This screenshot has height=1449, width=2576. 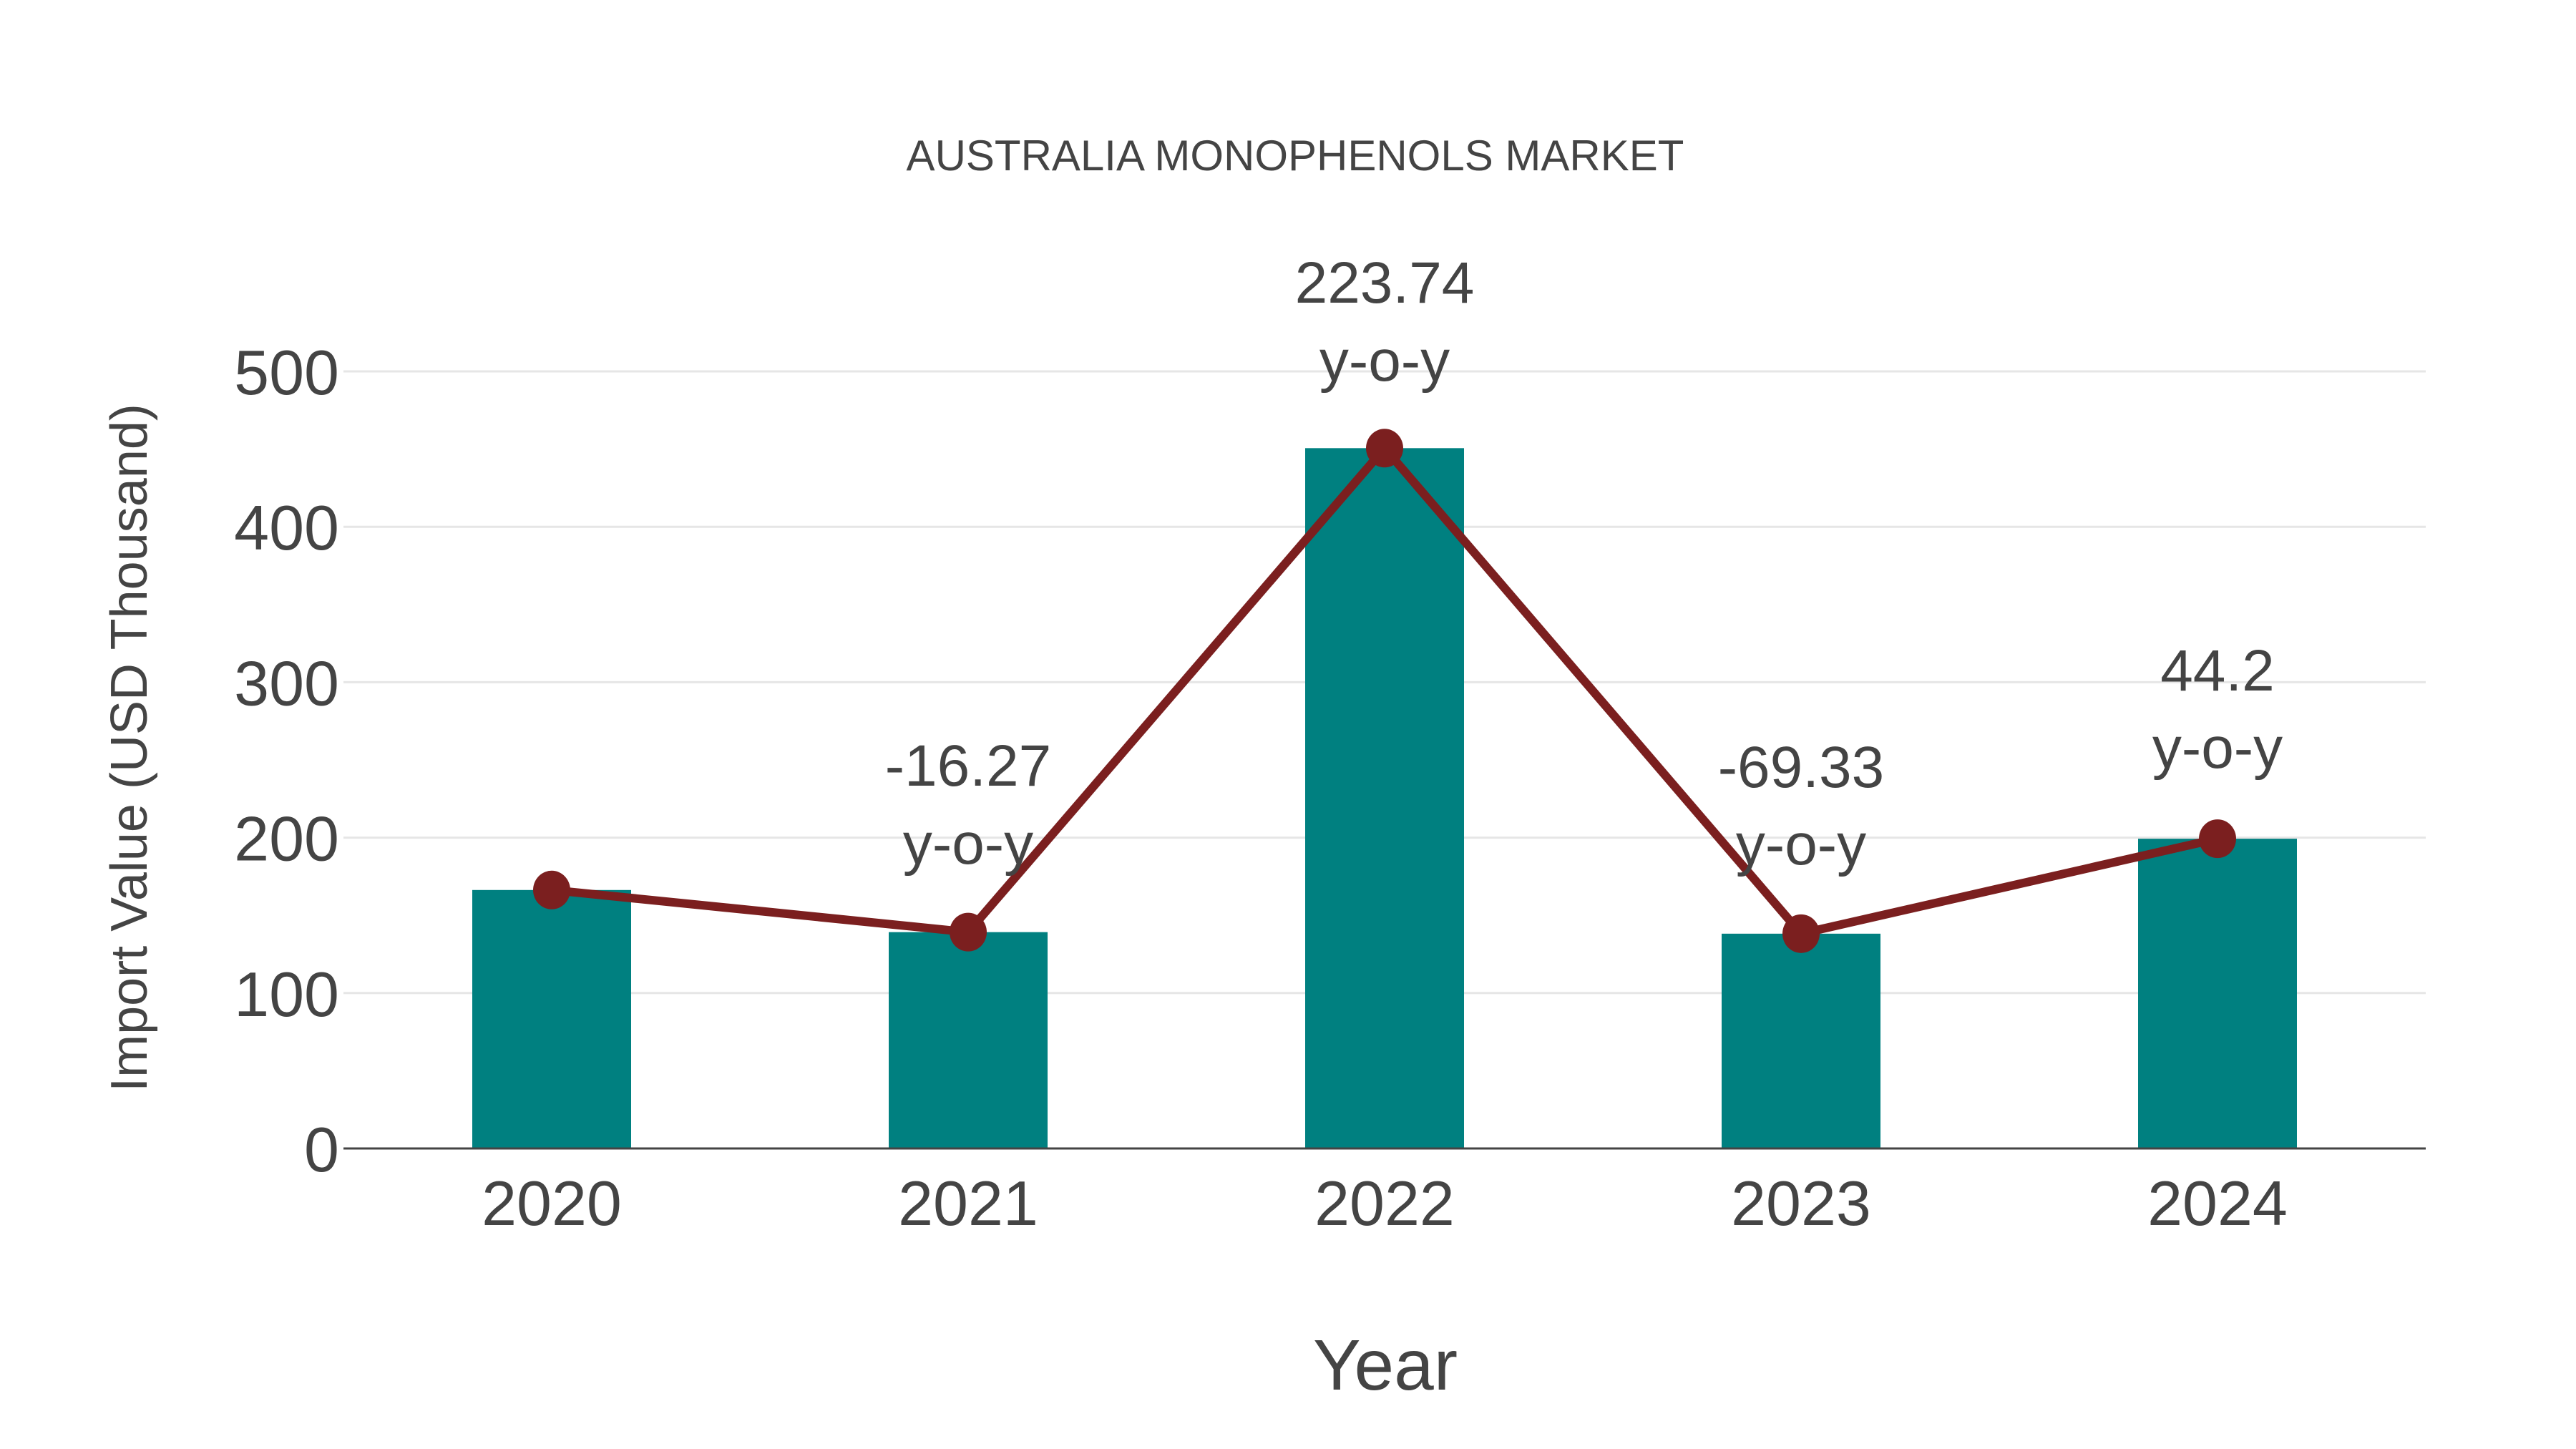 I want to click on line-marker-2024, so click(x=2217, y=839).